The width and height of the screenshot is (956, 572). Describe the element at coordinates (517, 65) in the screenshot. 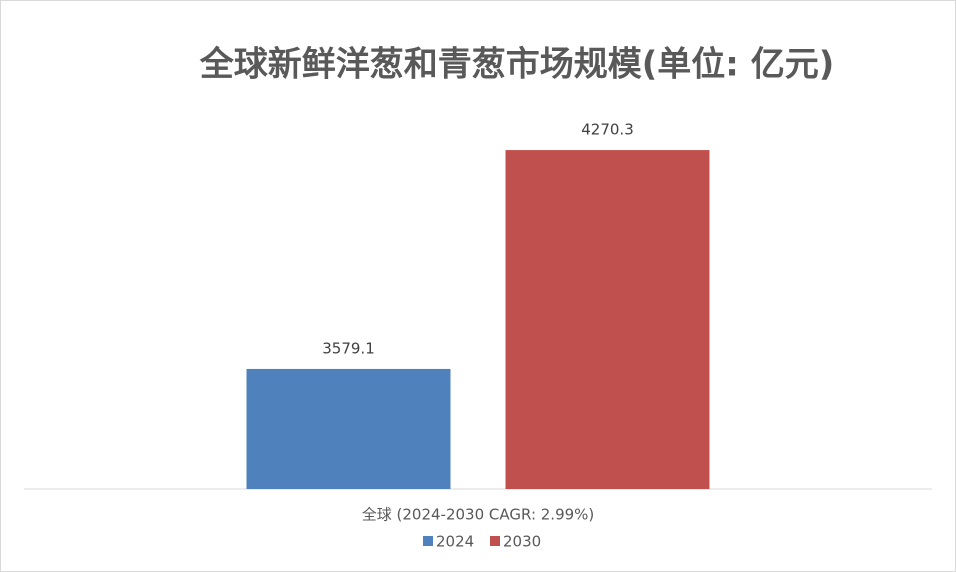

I see `chart-title: 全球新鲜洋葱和青葱市场规模(单位: 亿元)` at that location.